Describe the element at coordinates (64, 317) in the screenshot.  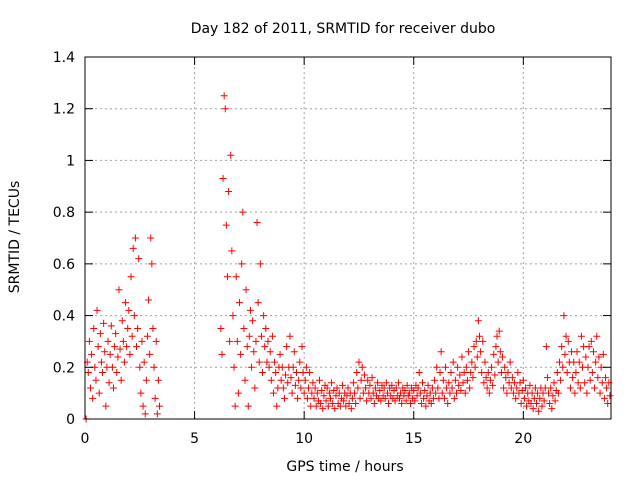
I see `y-tick-label: 0.4` at that location.